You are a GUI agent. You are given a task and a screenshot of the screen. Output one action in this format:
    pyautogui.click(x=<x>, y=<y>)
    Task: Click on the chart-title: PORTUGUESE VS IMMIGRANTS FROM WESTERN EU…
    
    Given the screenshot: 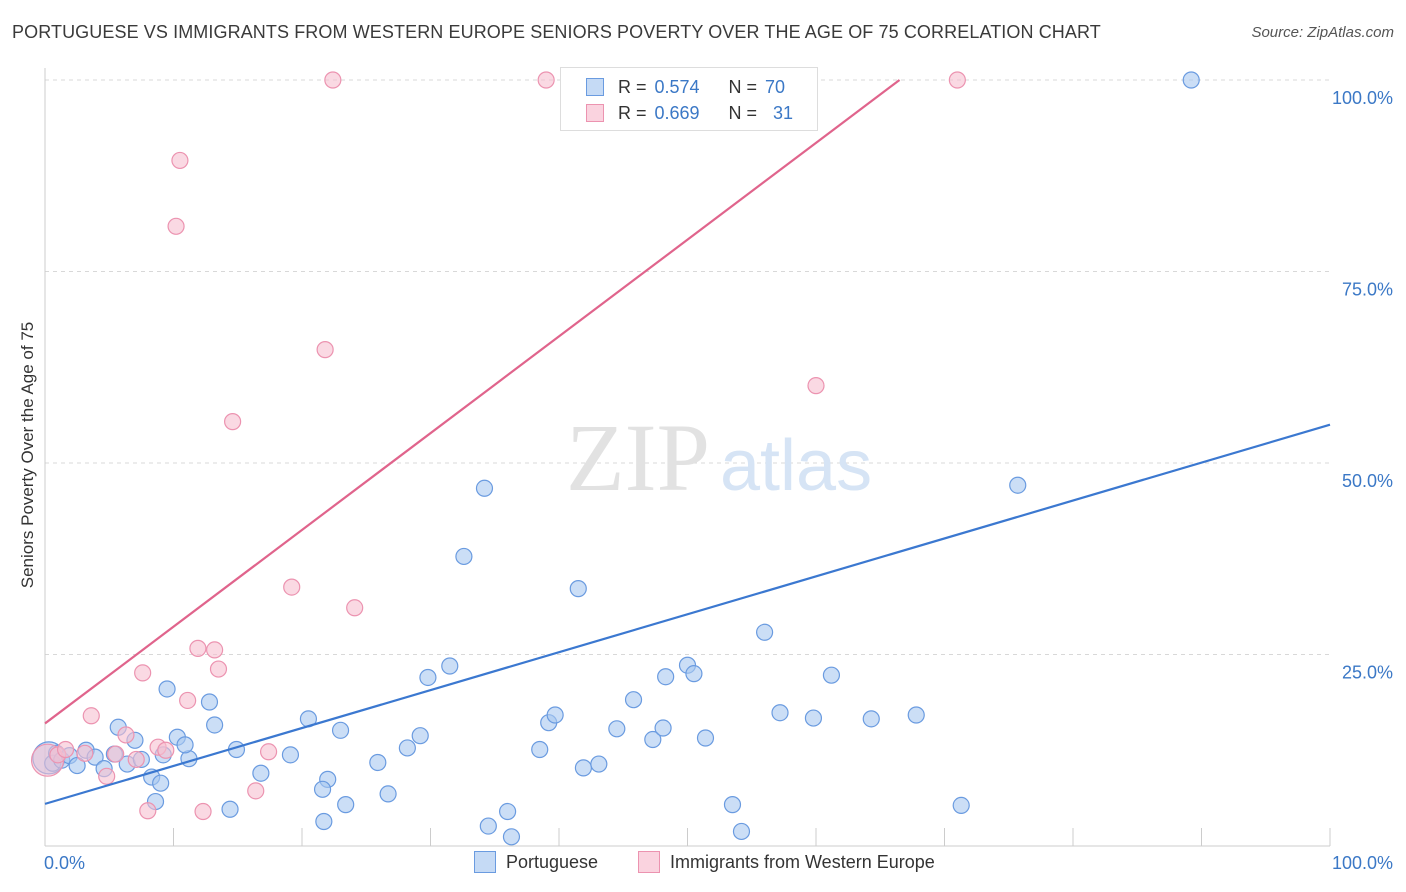 What is the action you would take?
    pyautogui.click(x=556, y=32)
    